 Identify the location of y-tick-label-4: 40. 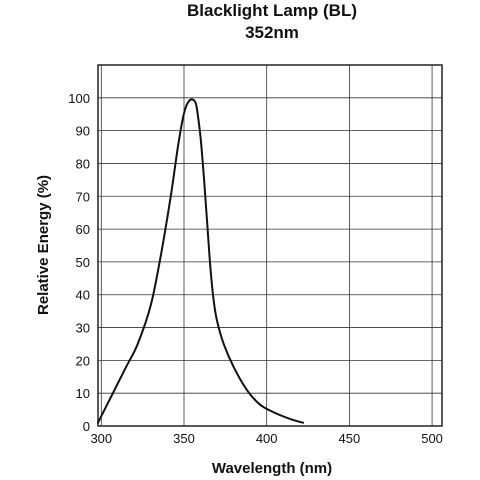
(83, 295).